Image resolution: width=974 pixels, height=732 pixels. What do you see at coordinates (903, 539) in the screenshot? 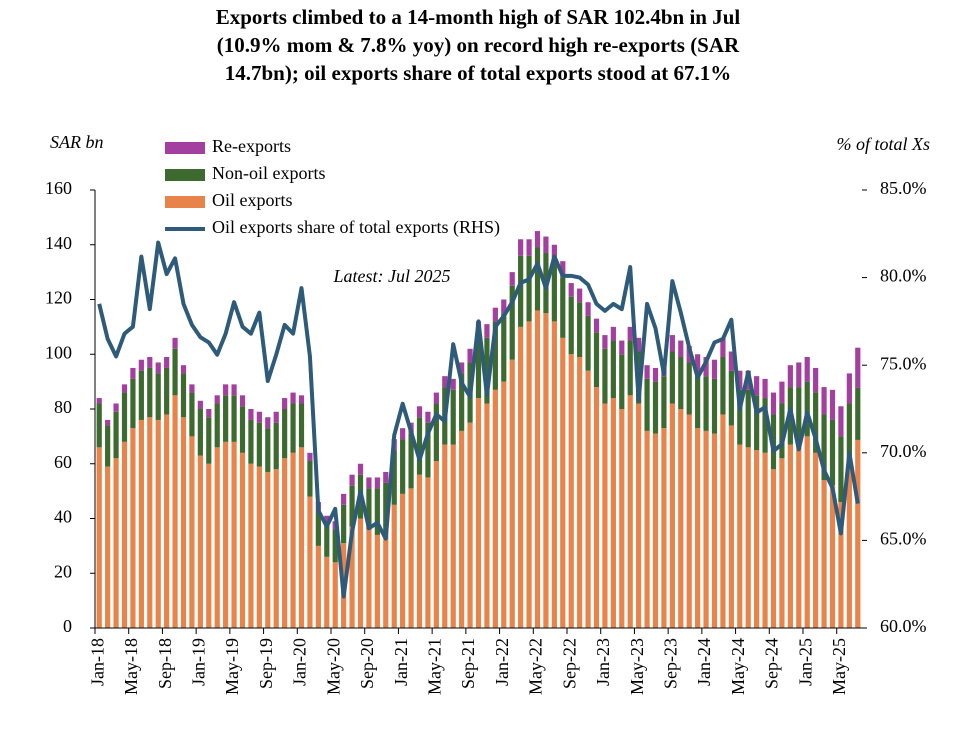
I see `y2-tick-label: 65.0%` at bounding box center [903, 539].